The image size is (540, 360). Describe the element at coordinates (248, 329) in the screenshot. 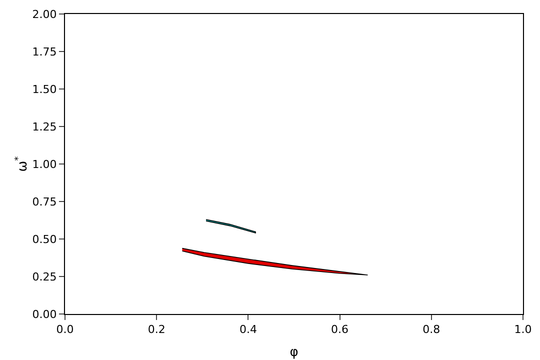

I see `x-tick-label: 0.4` at that location.